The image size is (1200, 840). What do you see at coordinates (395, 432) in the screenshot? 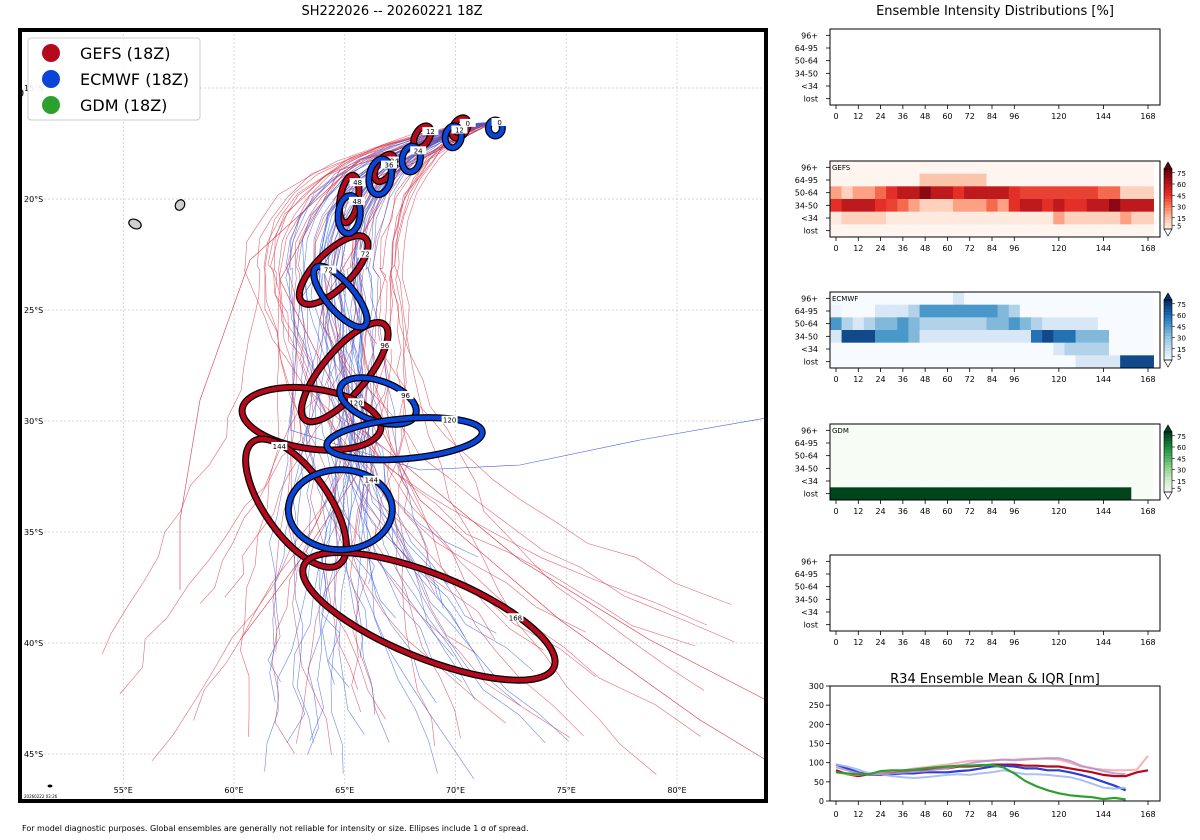
I see `ensemble-track` at bounding box center [395, 432].